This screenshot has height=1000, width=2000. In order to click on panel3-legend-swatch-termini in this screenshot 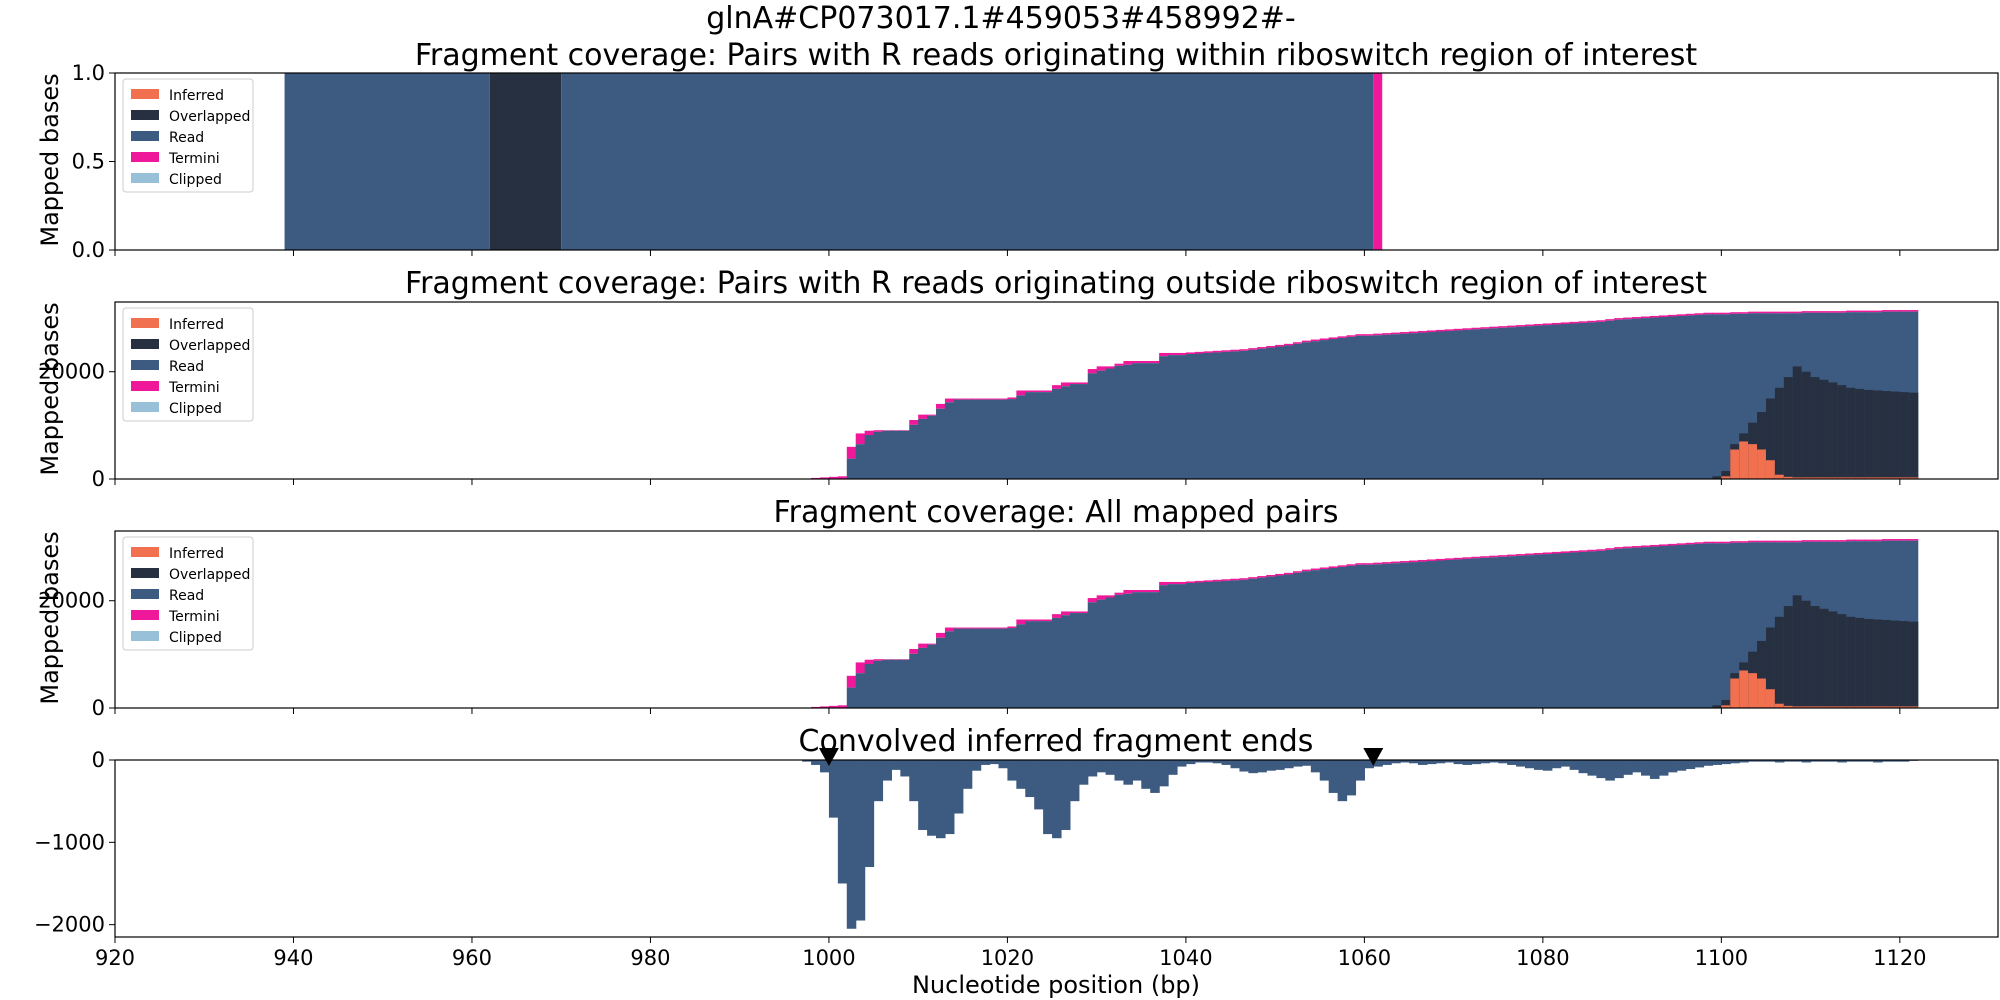, I will do `click(145, 615)`.